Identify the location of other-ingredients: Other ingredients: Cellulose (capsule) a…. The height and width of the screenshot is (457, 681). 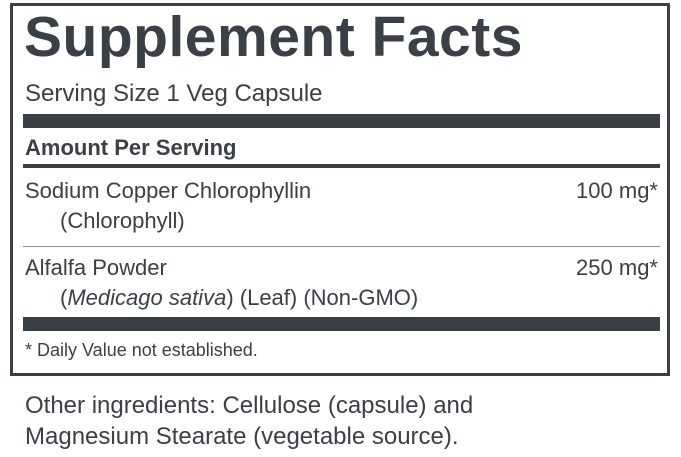
(249, 405).